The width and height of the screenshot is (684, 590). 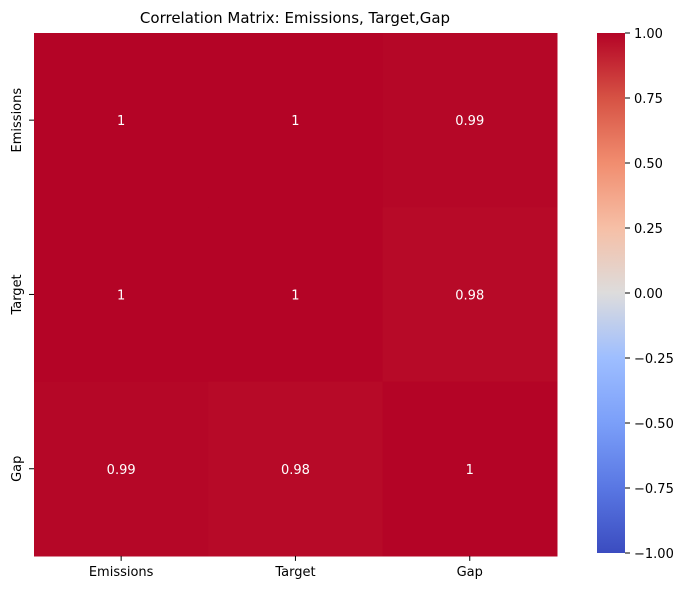 What do you see at coordinates (654, 489) in the screenshot?
I see `colorbar-tick-label: −0.75` at bounding box center [654, 489].